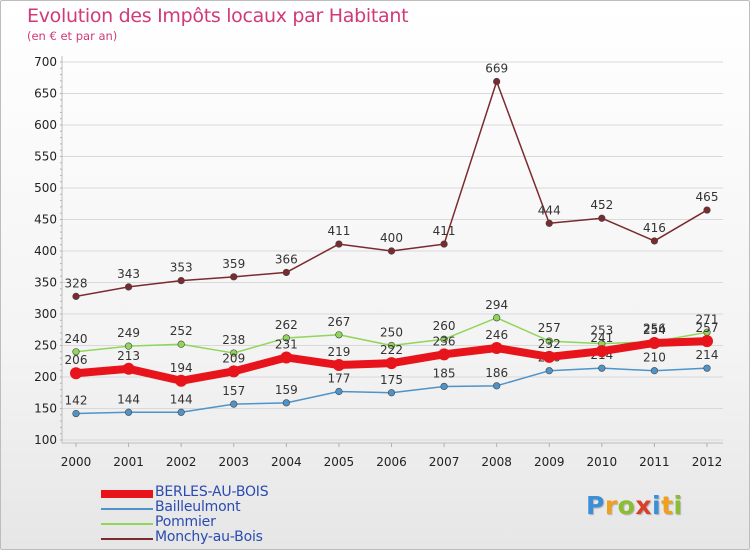  What do you see at coordinates (181, 462) in the screenshot?
I see `x-tick-label: 2002` at bounding box center [181, 462].